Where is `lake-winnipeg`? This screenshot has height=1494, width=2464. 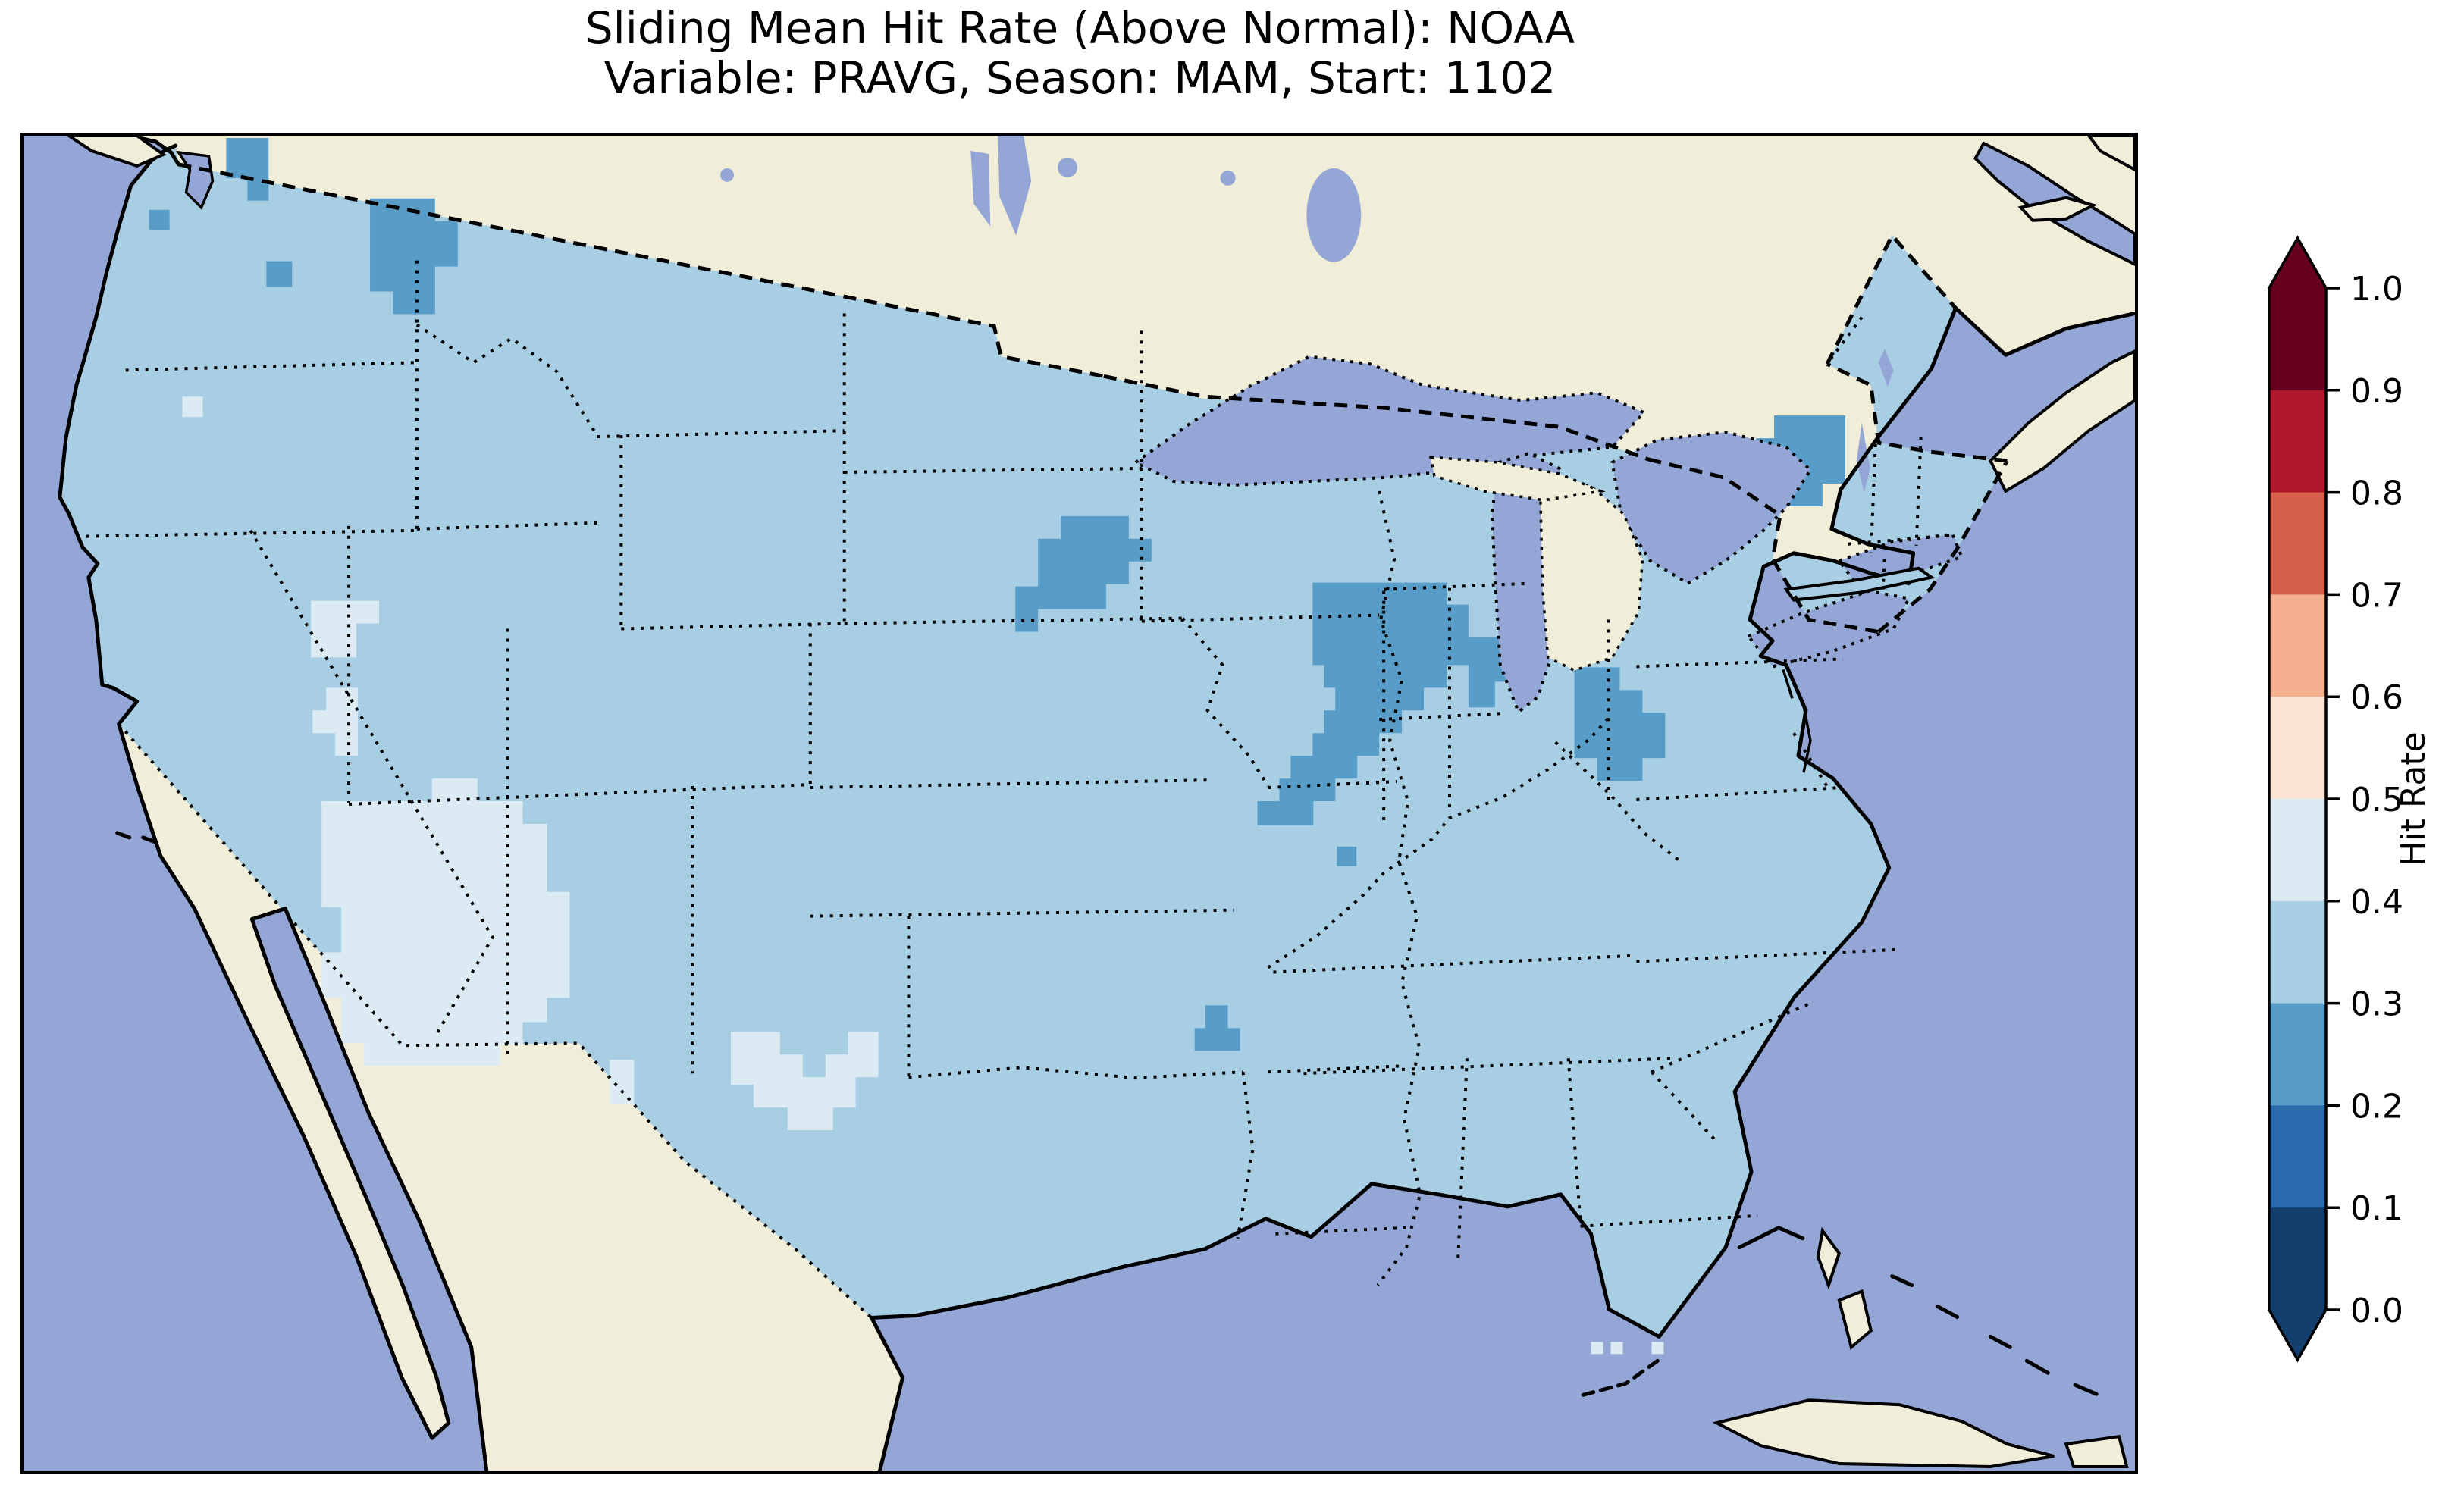 lake-winnipeg is located at coordinates (1015, 186).